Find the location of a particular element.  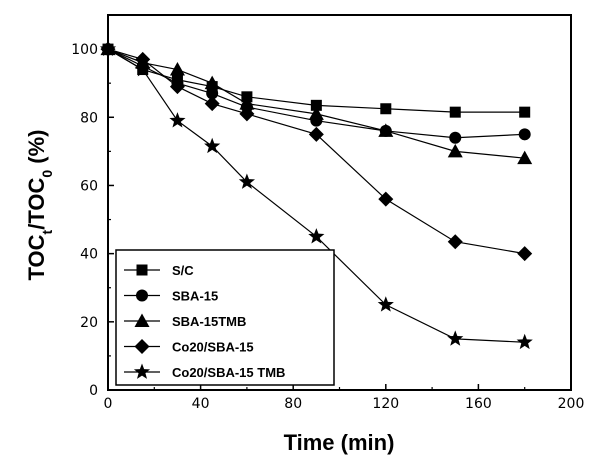

legend-label-4: Co20/SBA-15 TMB is located at coordinates (228, 372).